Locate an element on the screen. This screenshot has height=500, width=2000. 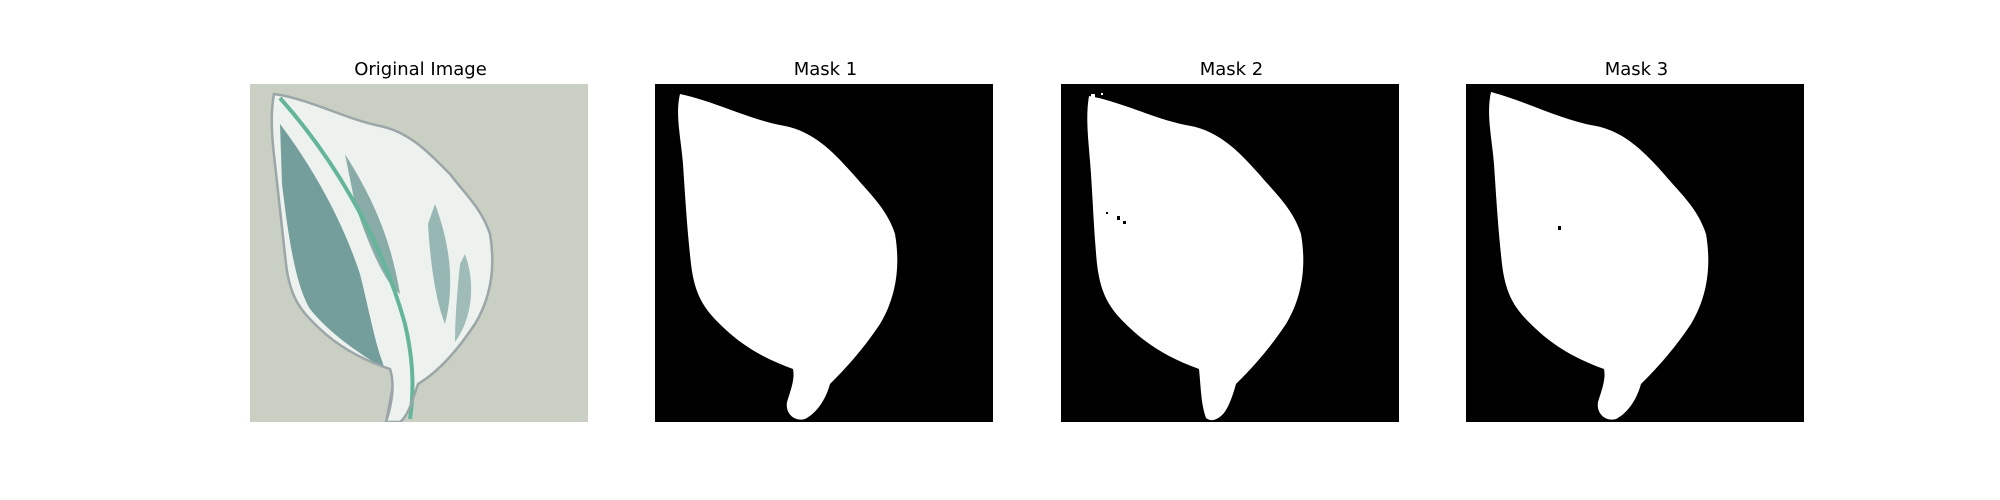
mask-2-image is located at coordinates (1230, 253).